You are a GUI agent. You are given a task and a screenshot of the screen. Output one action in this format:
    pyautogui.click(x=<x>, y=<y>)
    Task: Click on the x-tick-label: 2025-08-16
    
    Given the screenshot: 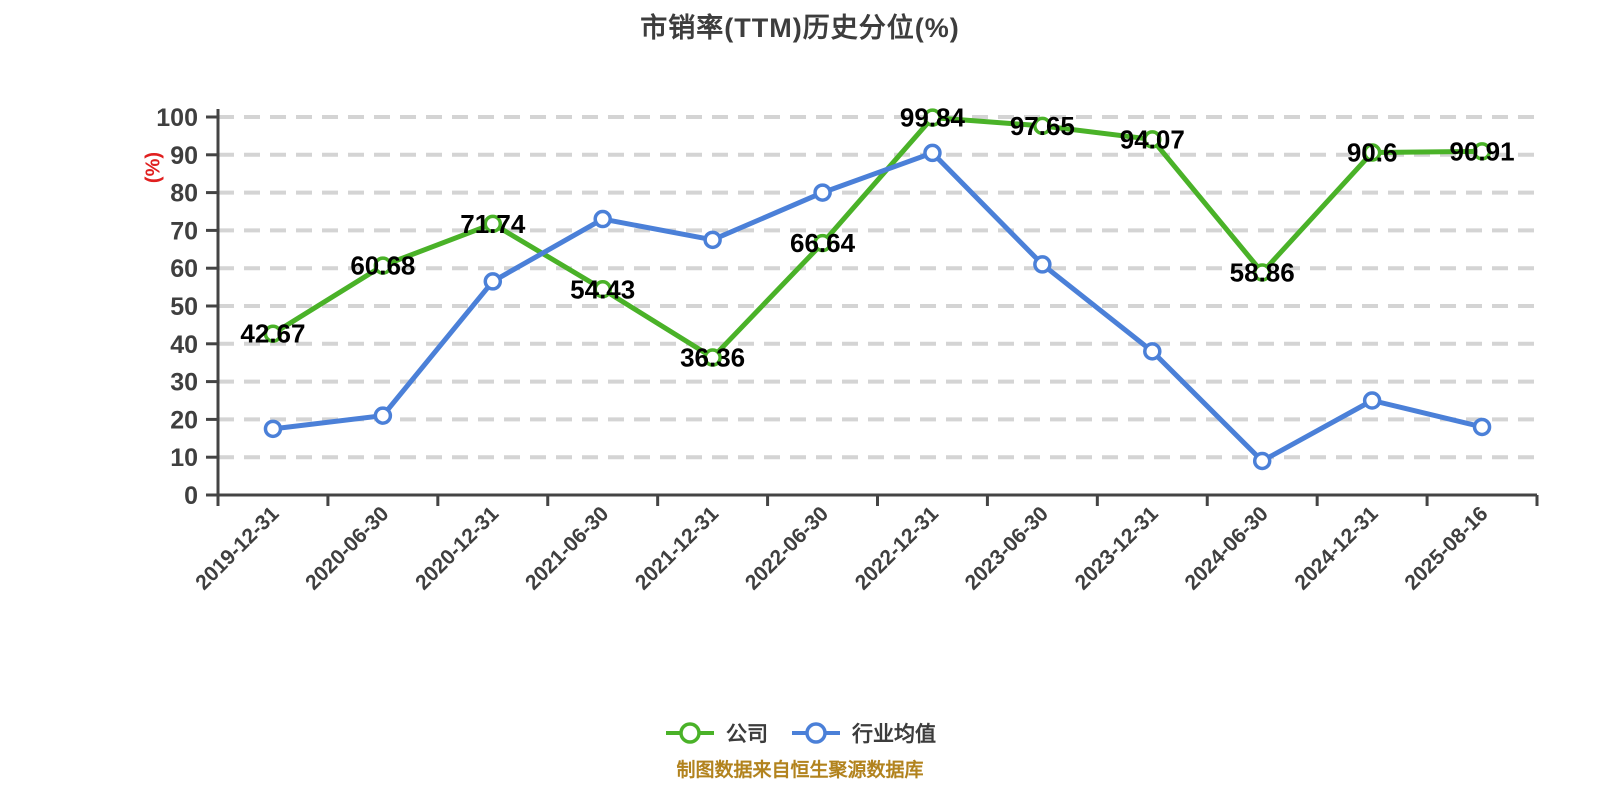 What is the action you would take?
    pyautogui.click(x=1446, y=548)
    